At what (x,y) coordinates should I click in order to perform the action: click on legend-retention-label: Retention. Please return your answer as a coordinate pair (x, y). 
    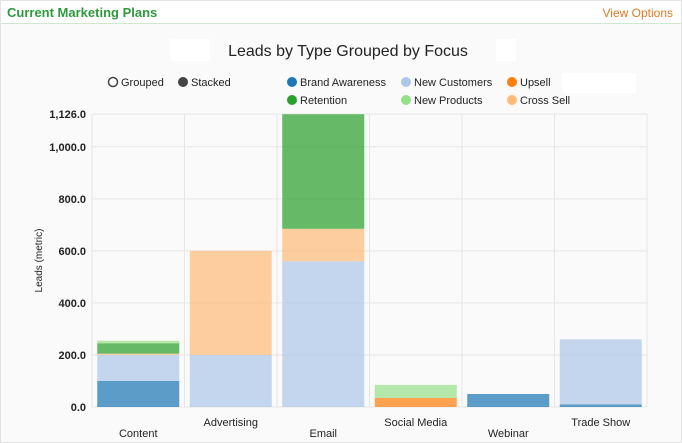
    Looking at the image, I should click on (323, 101).